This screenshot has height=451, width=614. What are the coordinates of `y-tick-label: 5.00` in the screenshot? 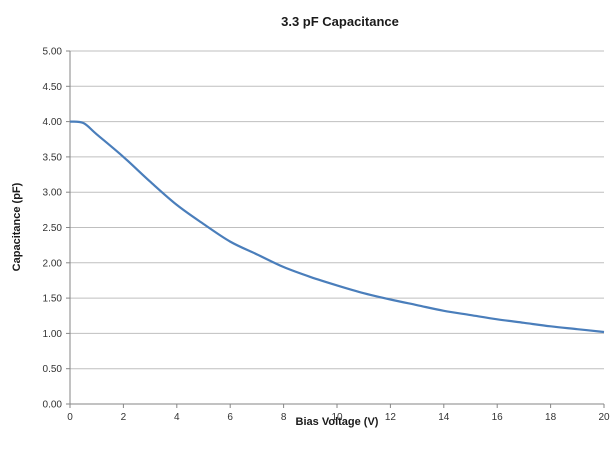 It's located at (53, 52).